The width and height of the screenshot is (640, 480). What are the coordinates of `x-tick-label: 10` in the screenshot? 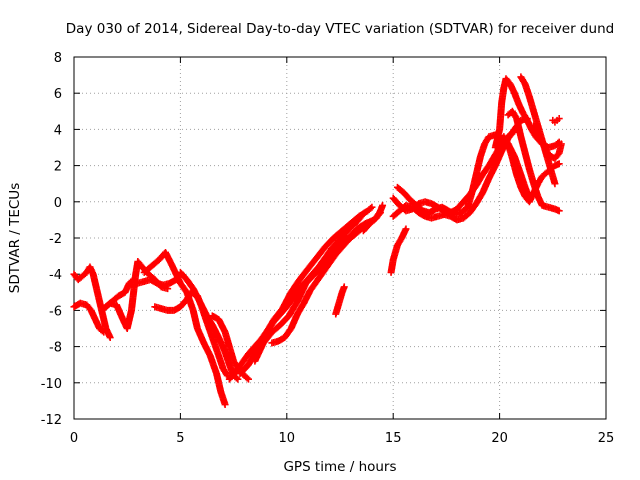 It's located at (287, 438).